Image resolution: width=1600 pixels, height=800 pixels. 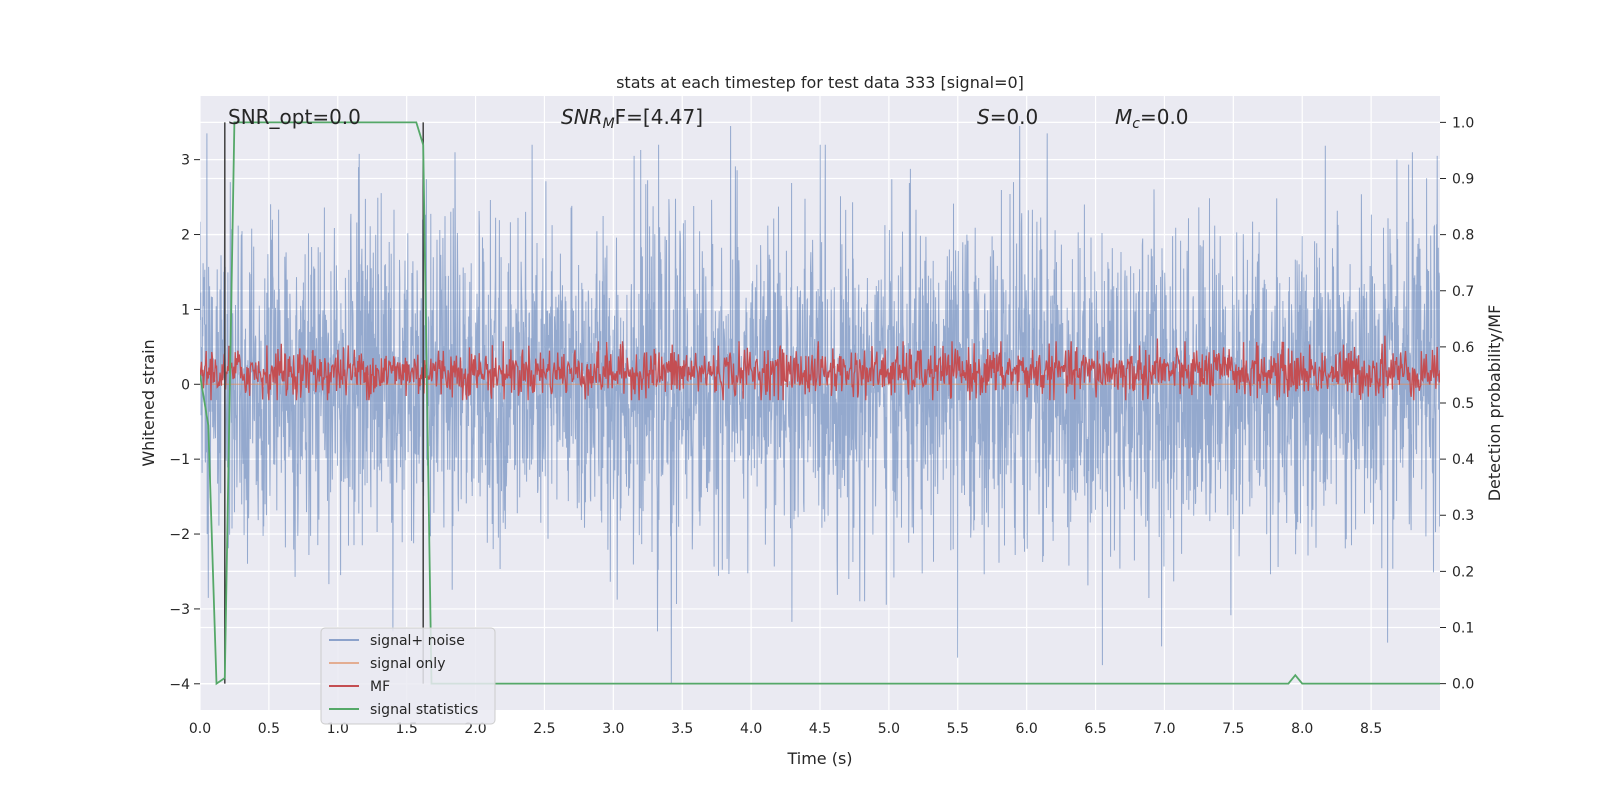 What do you see at coordinates (185, 310) in the screenshot?
I see `y-tick-label-left: 1` at bounding box center [185, 310].